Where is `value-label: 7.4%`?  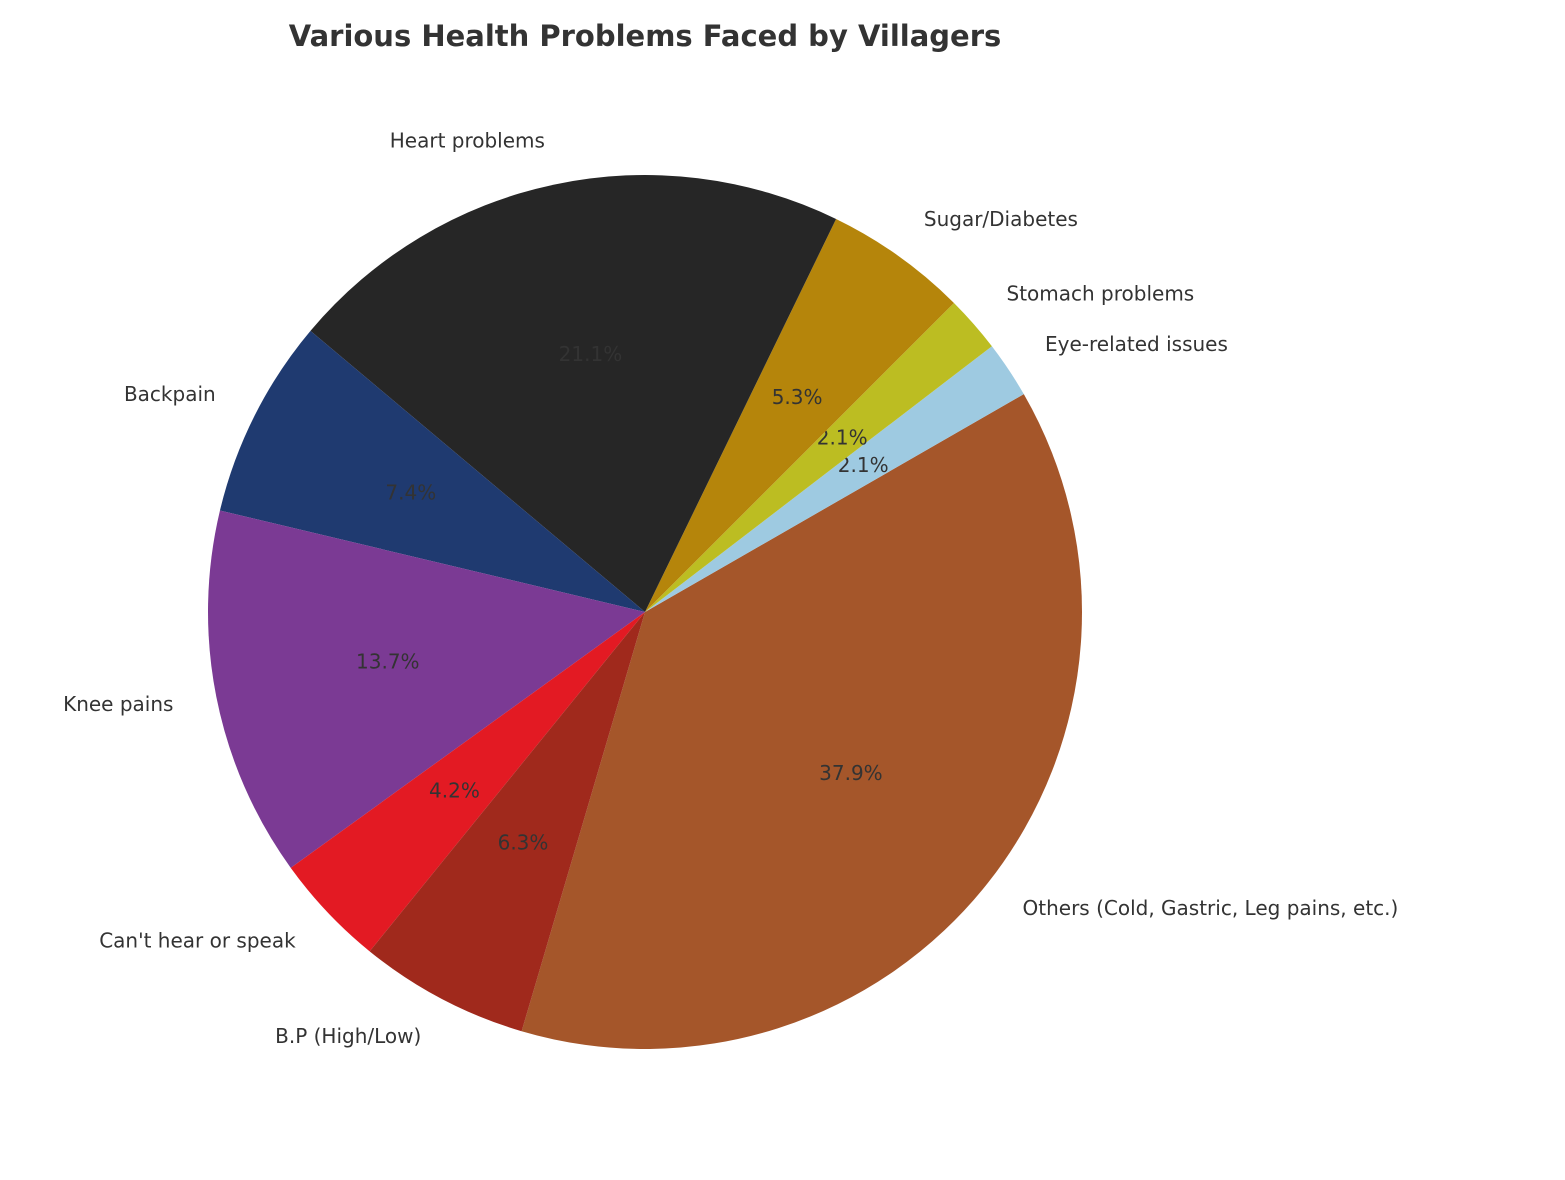 value-label: 7.4% is located at coordinates (410, 493).